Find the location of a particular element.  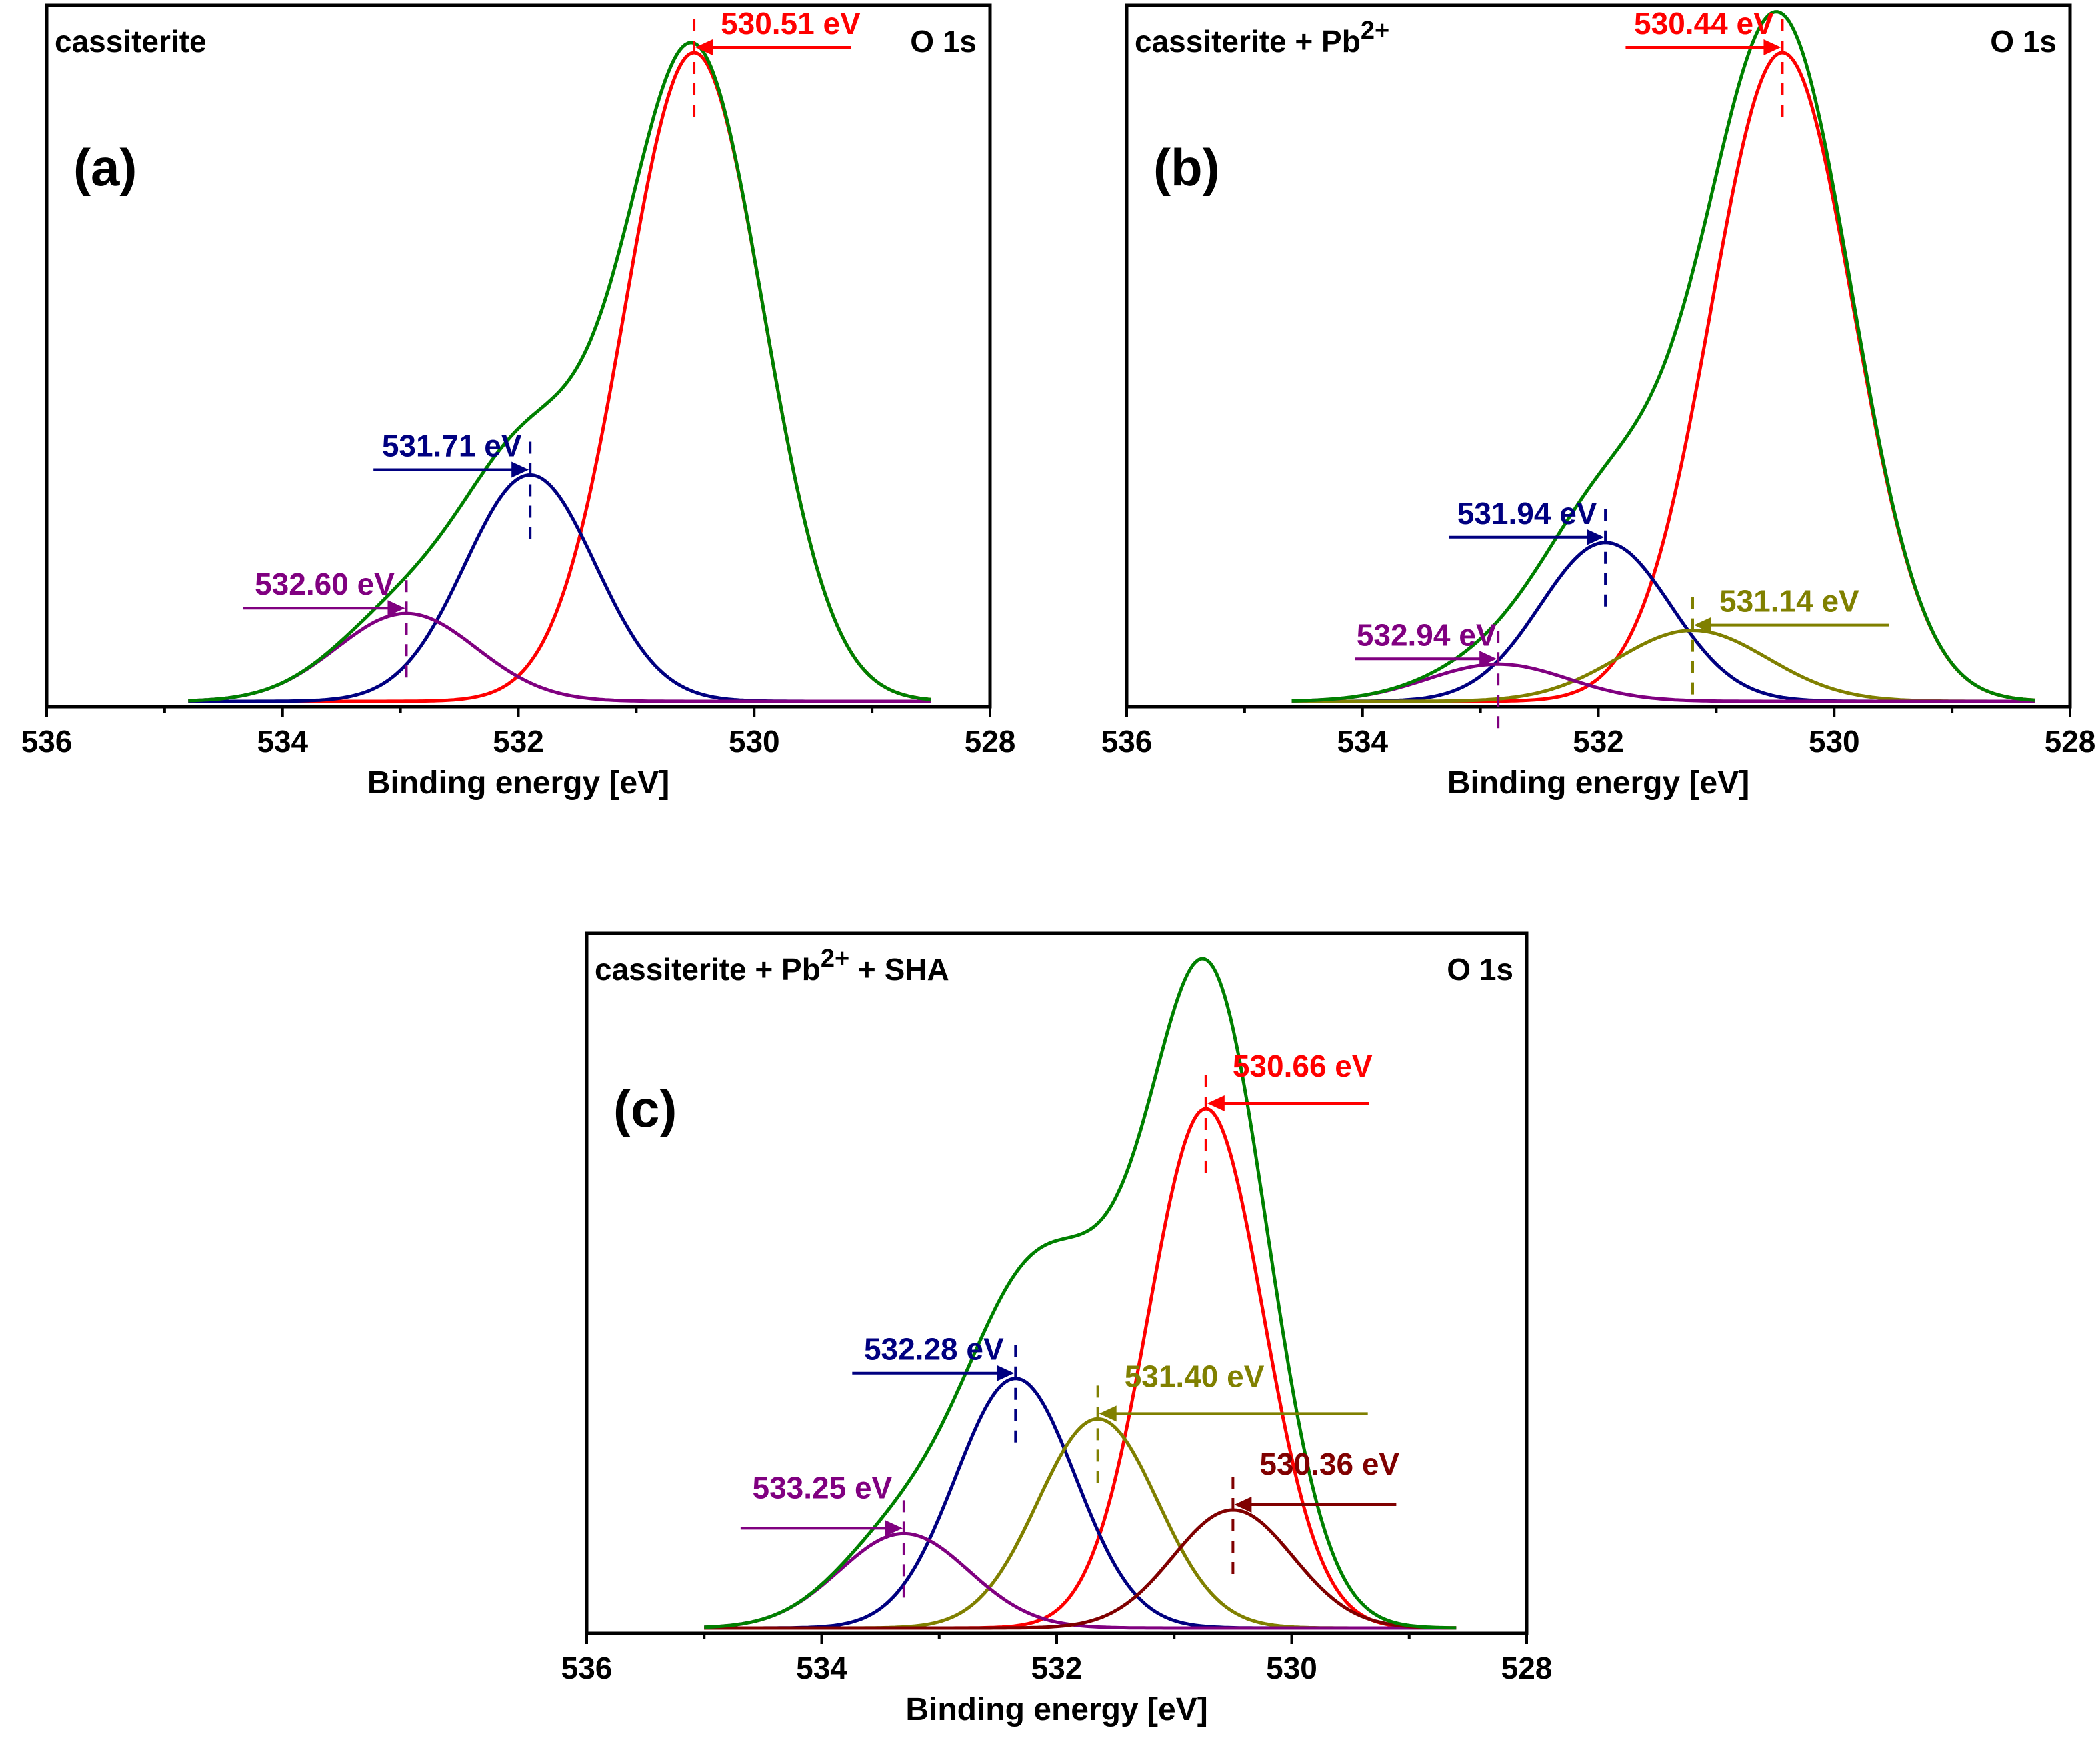

peak-annotation-label: 531.94 eV is located at coordinates (1527, 513).